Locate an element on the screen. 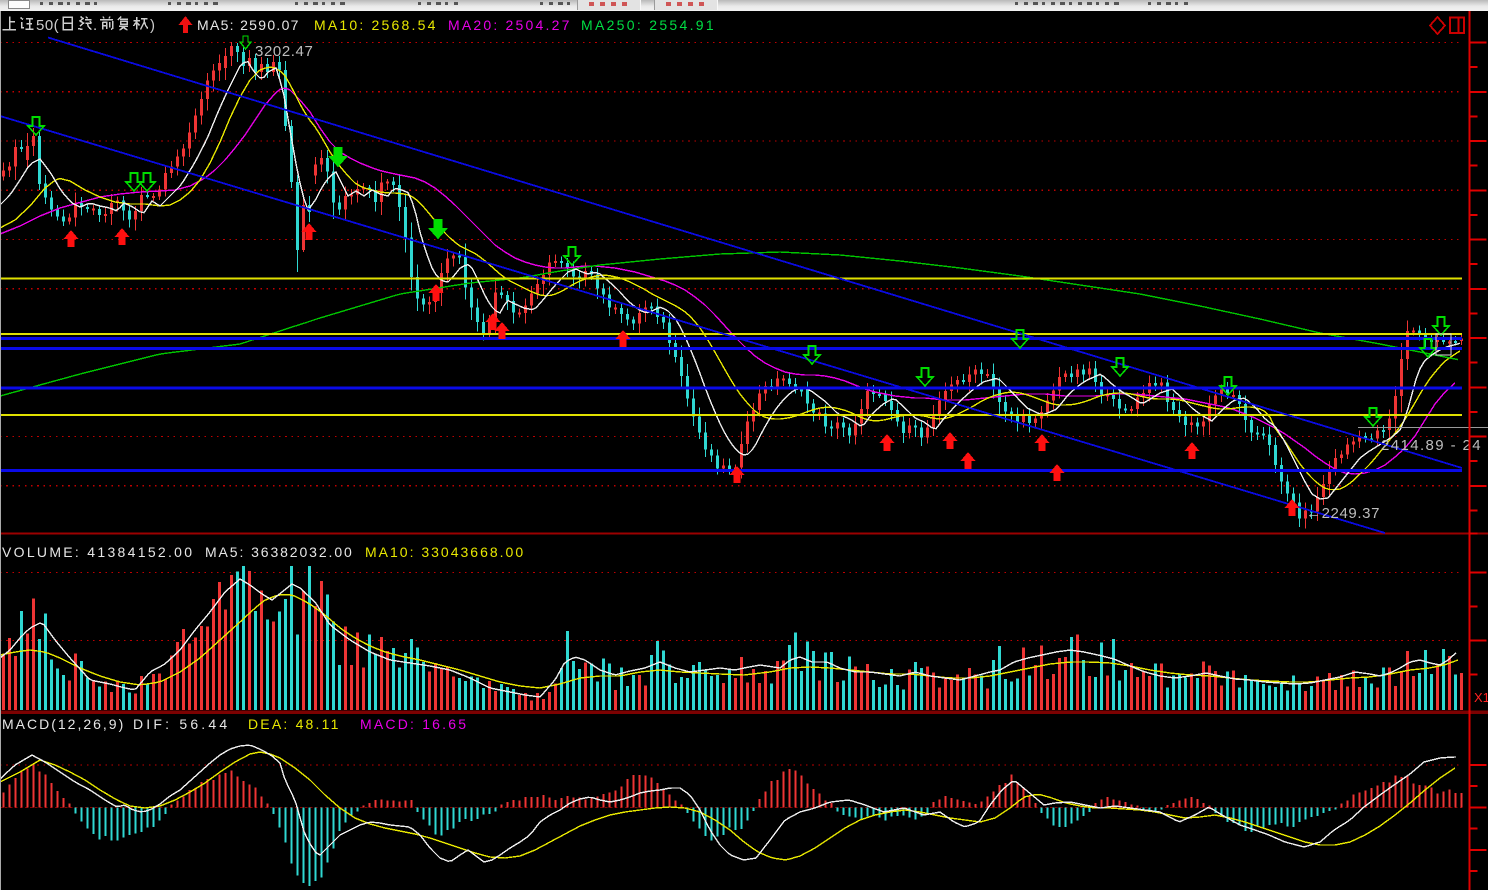 This screenshot has height=890, width=1488. svg-text: MACD: 16.65 is located at coordinates (414, 724).